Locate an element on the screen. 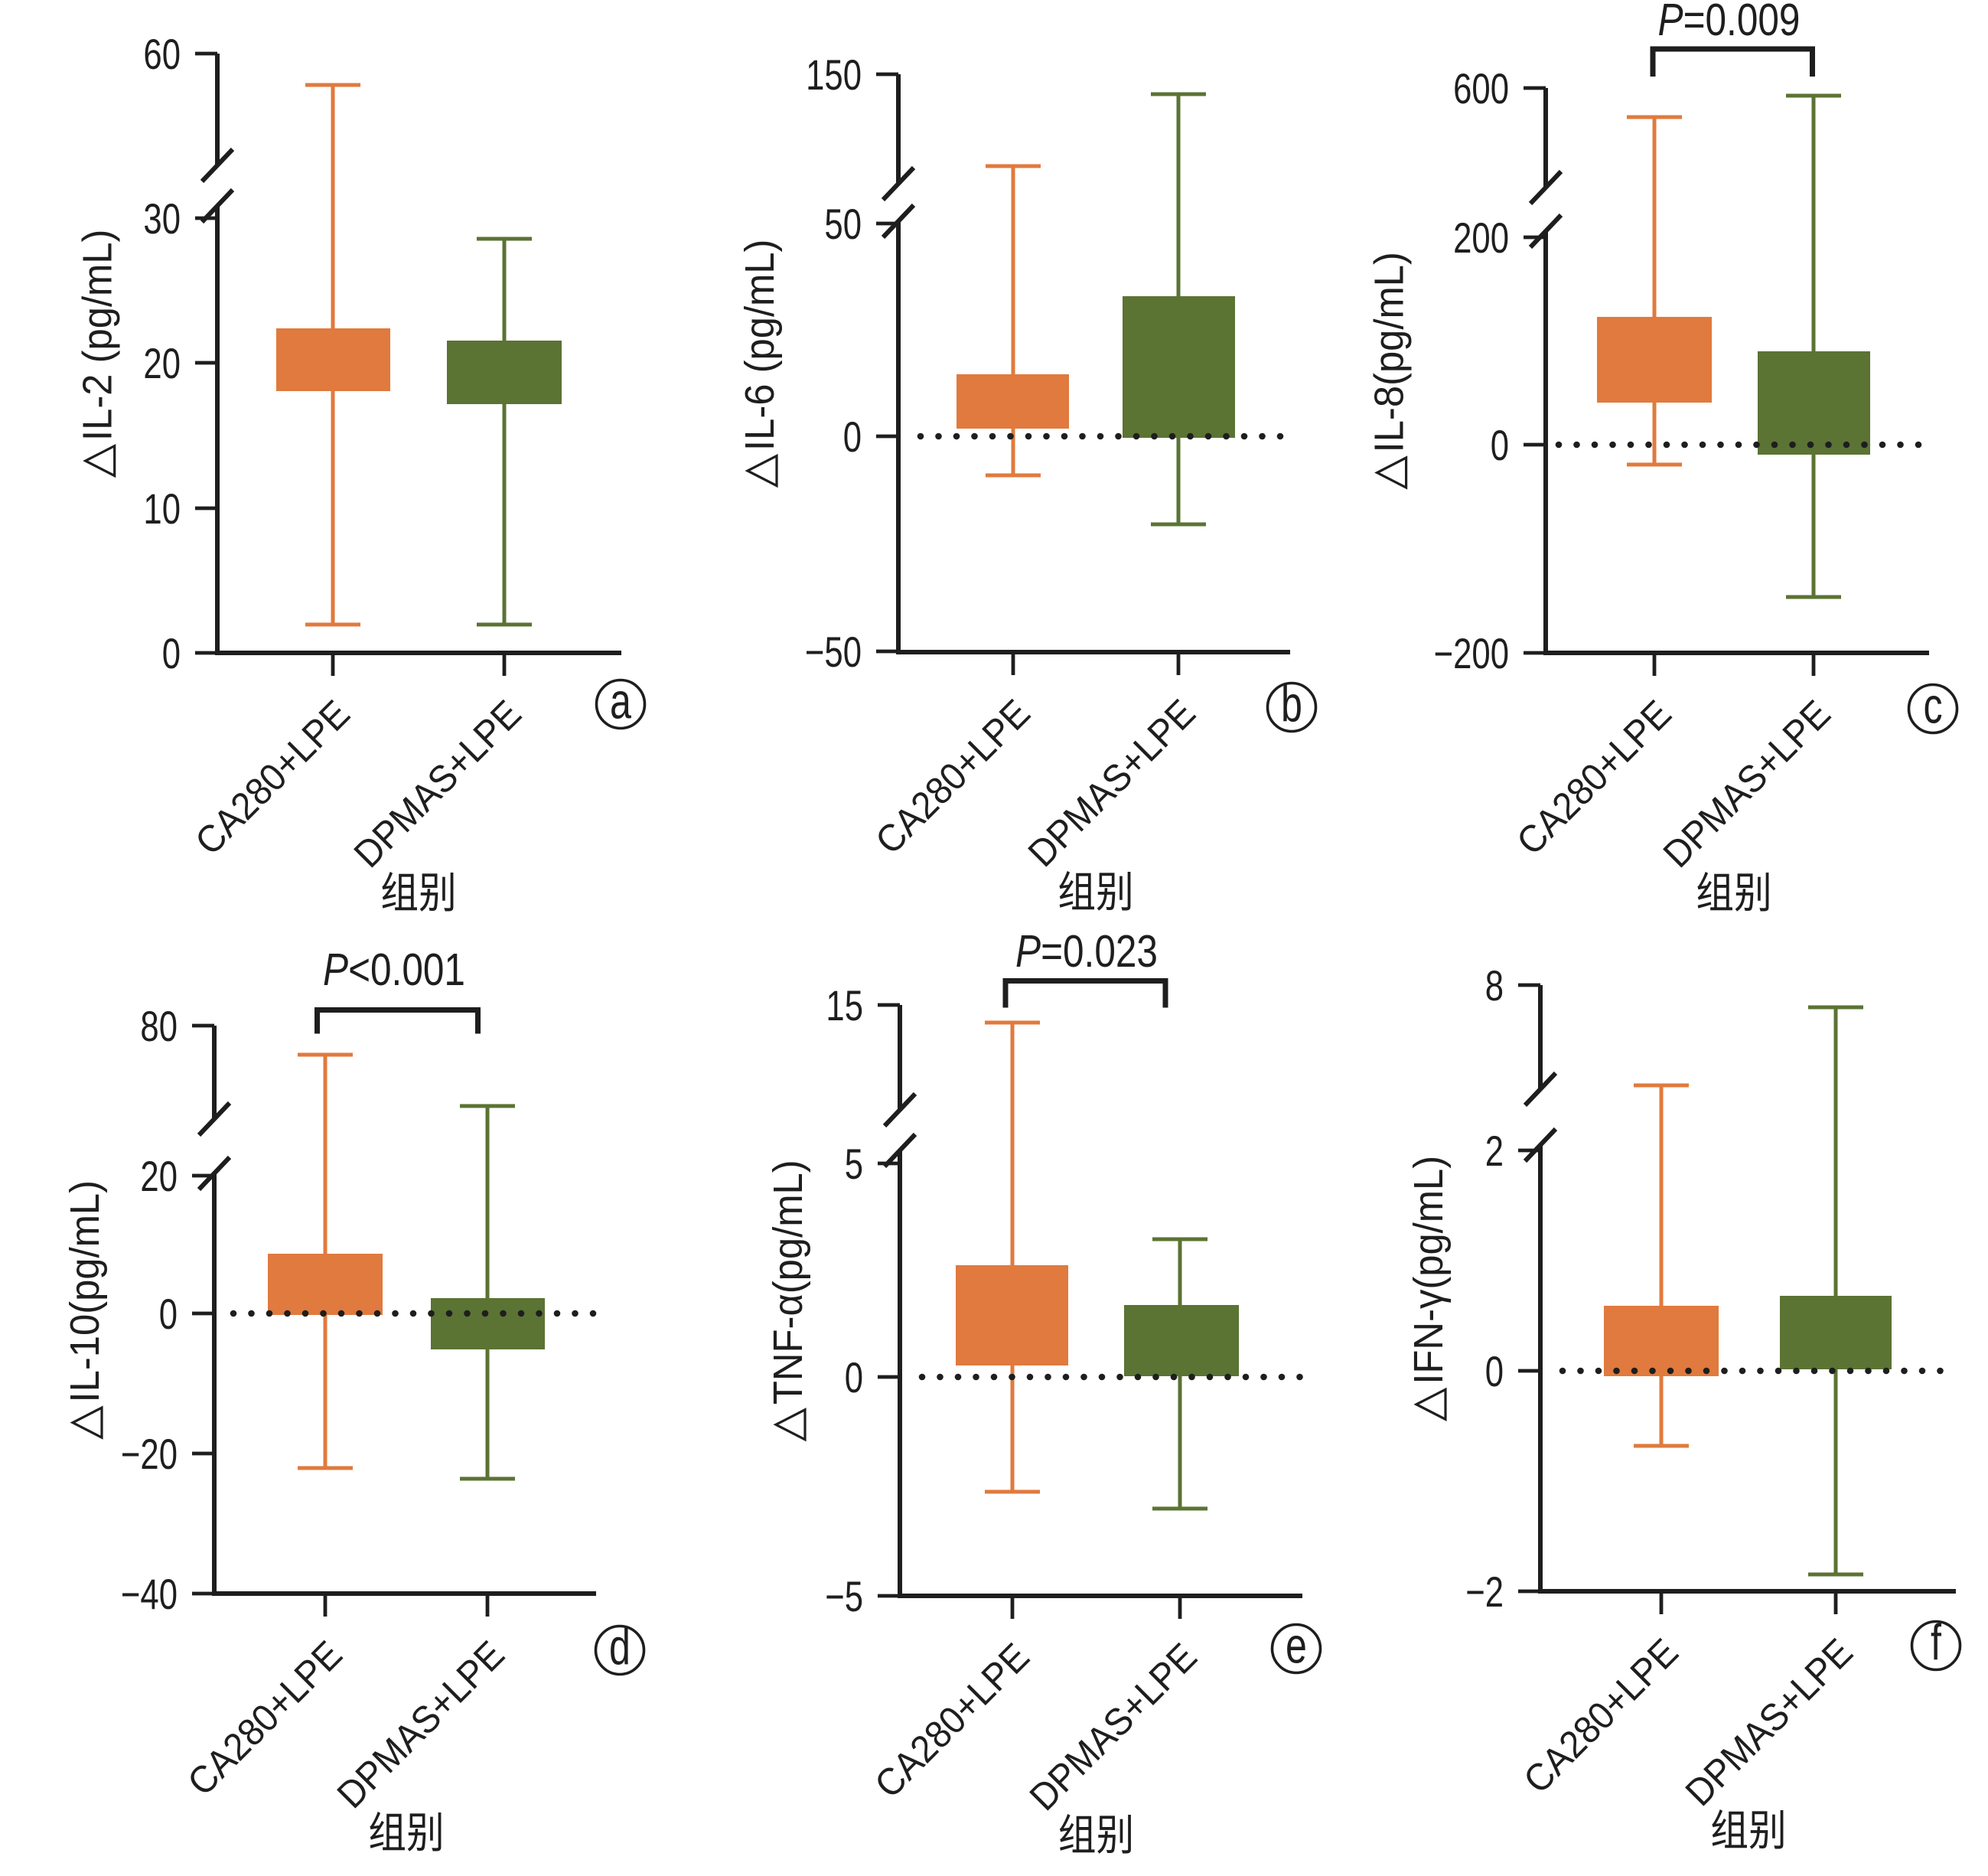  svg-text: P<0.001 is located at coordinates (394, 970).